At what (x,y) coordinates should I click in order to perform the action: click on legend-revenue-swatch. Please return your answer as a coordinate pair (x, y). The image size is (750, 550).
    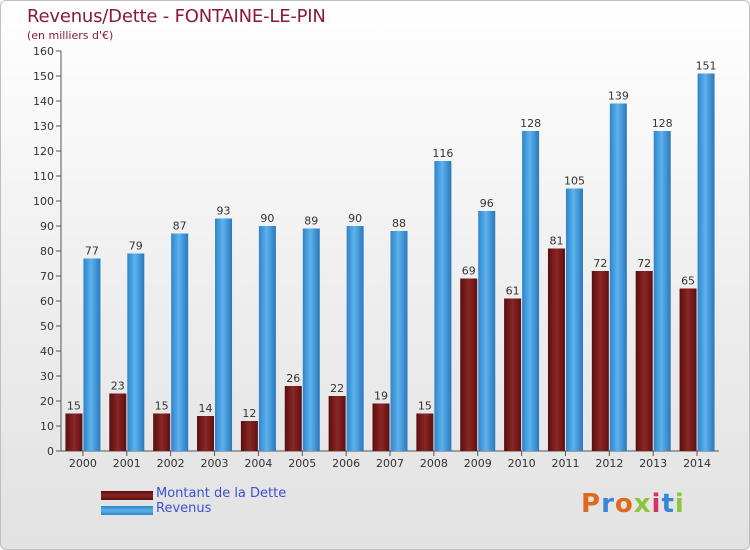
    Looking at the image, I should click on (127, 510).